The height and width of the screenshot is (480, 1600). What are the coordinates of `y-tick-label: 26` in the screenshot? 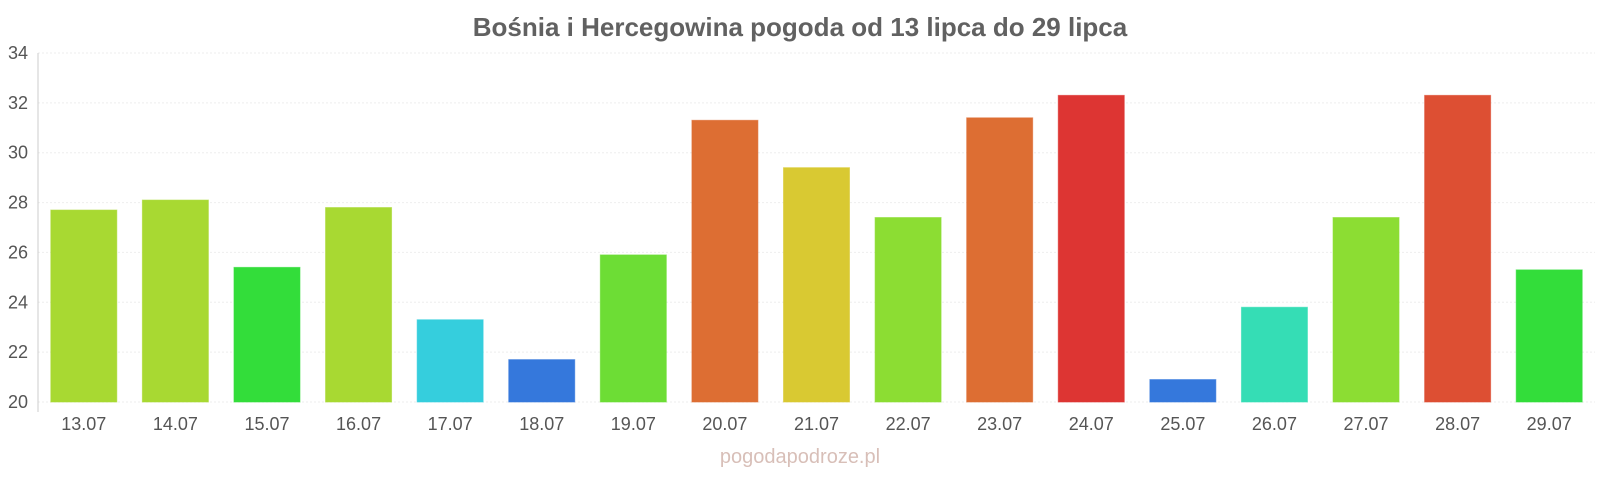 It's located at (18, 252).